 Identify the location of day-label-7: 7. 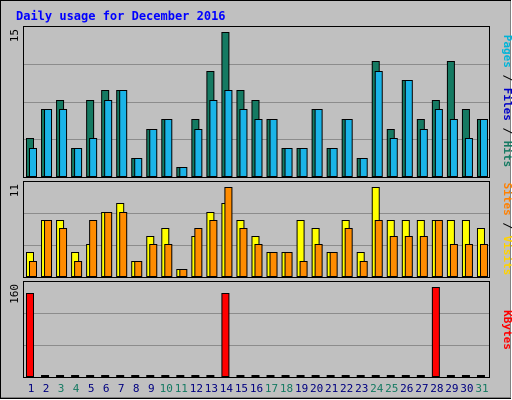
(121, 388).